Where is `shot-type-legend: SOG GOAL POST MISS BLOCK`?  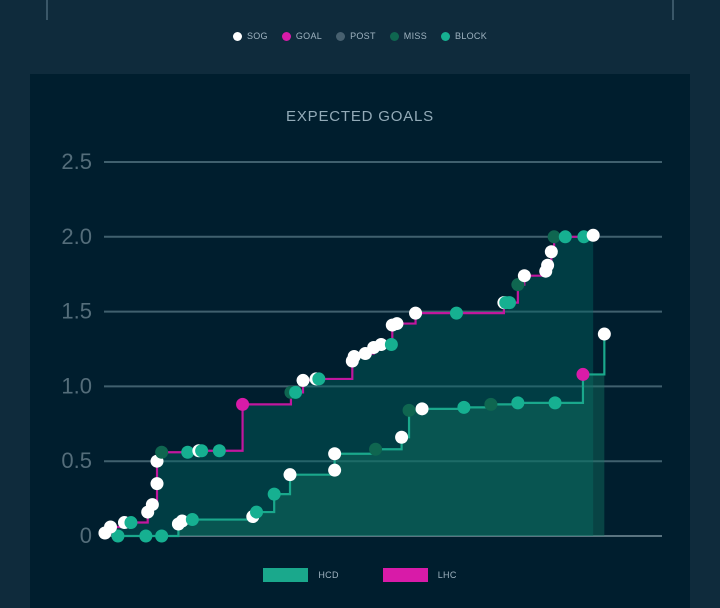
shot-type-legend: SOG GOAL POST MISS BLOCK is located at coordinates (360, 36).